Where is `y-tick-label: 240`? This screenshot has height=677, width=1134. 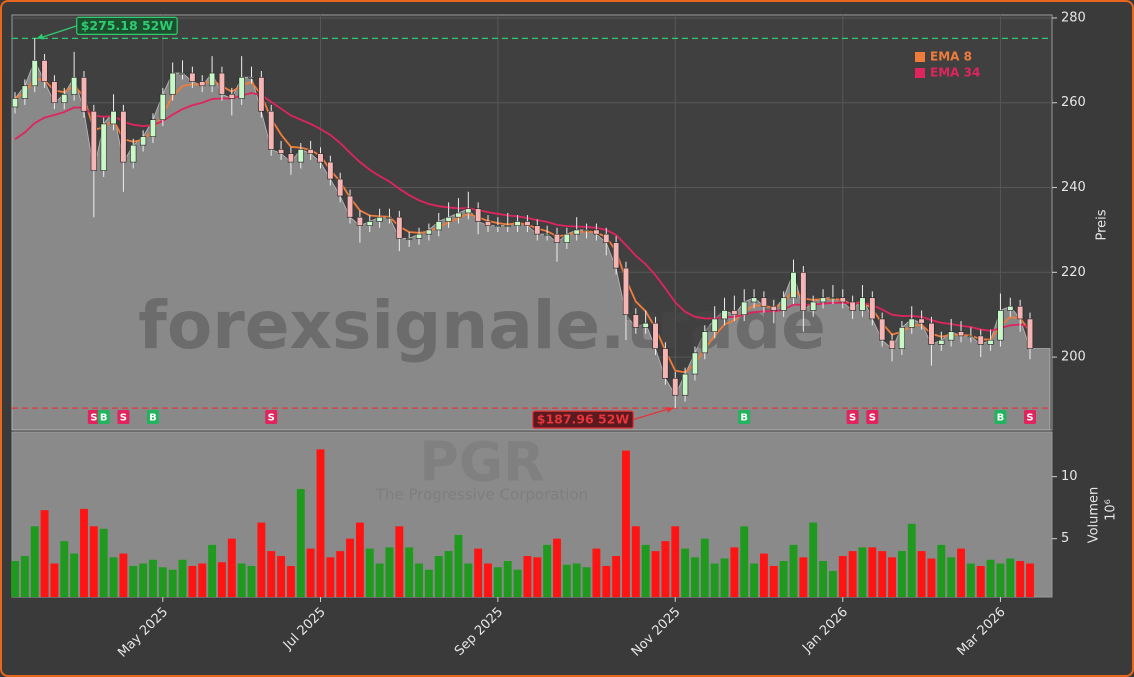 y-tick-label: 240 is located at coordinates (1073, 187).